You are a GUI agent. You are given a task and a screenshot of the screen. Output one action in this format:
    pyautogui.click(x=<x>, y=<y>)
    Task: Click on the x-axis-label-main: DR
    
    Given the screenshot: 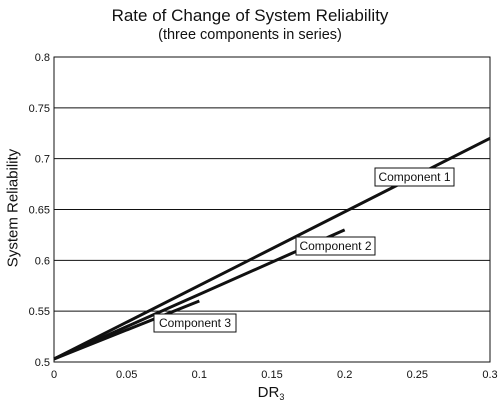 What is the action you would take?
    pyautogui.click(x=268, y=392)
    